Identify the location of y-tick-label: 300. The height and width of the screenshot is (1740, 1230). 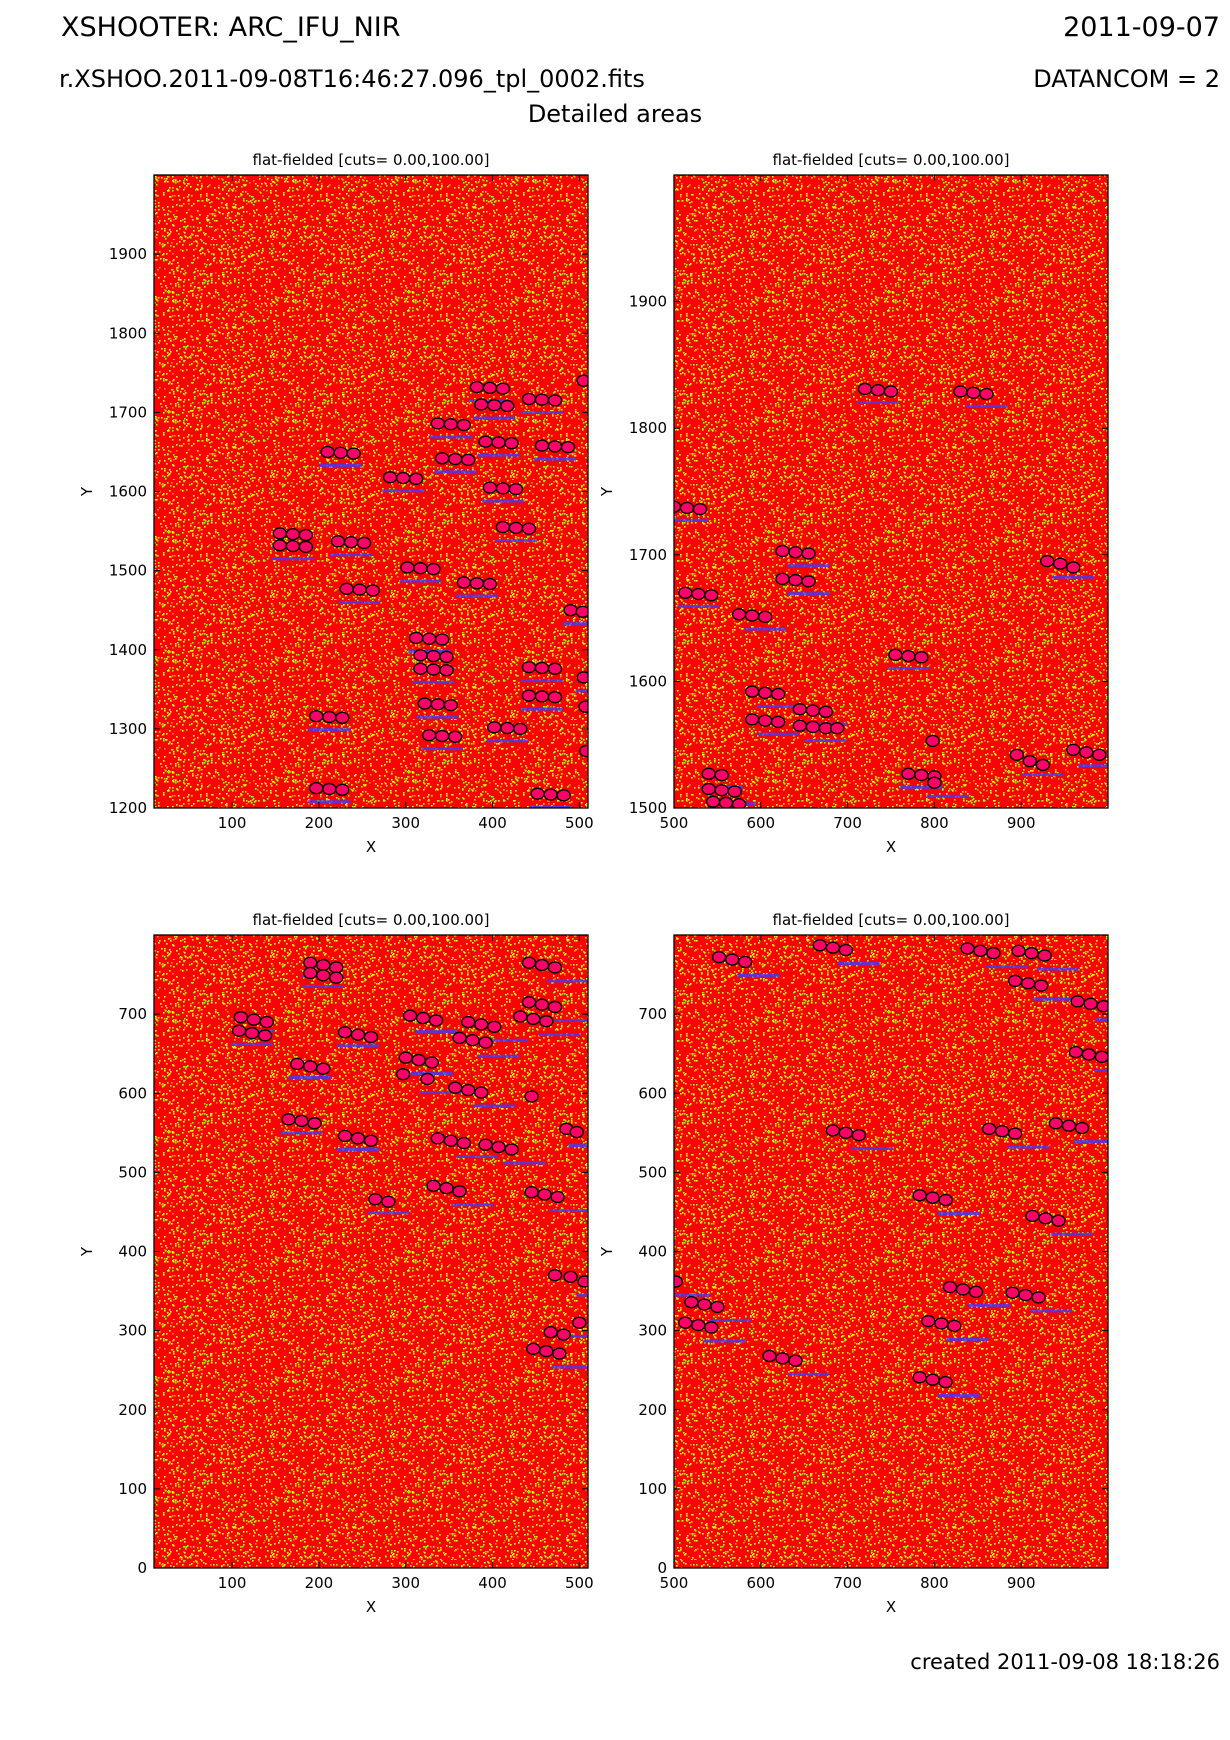
(132, 1331).